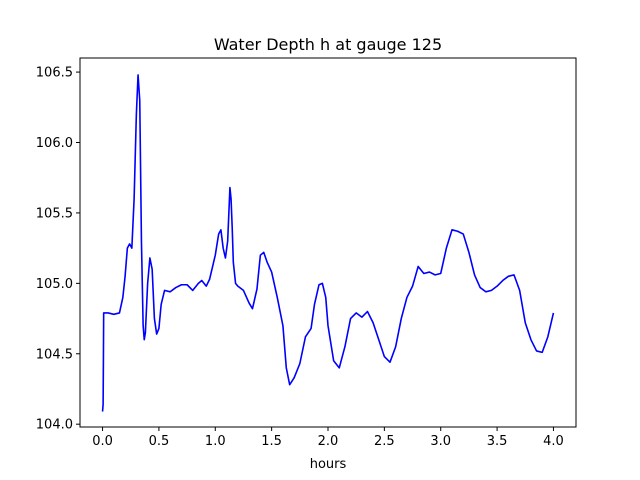 The height and width of the screenshot is (480, 640). Describe the element at coordinates (328, 464) in the screenshot. I see `x-axis-label: hours` at that location.